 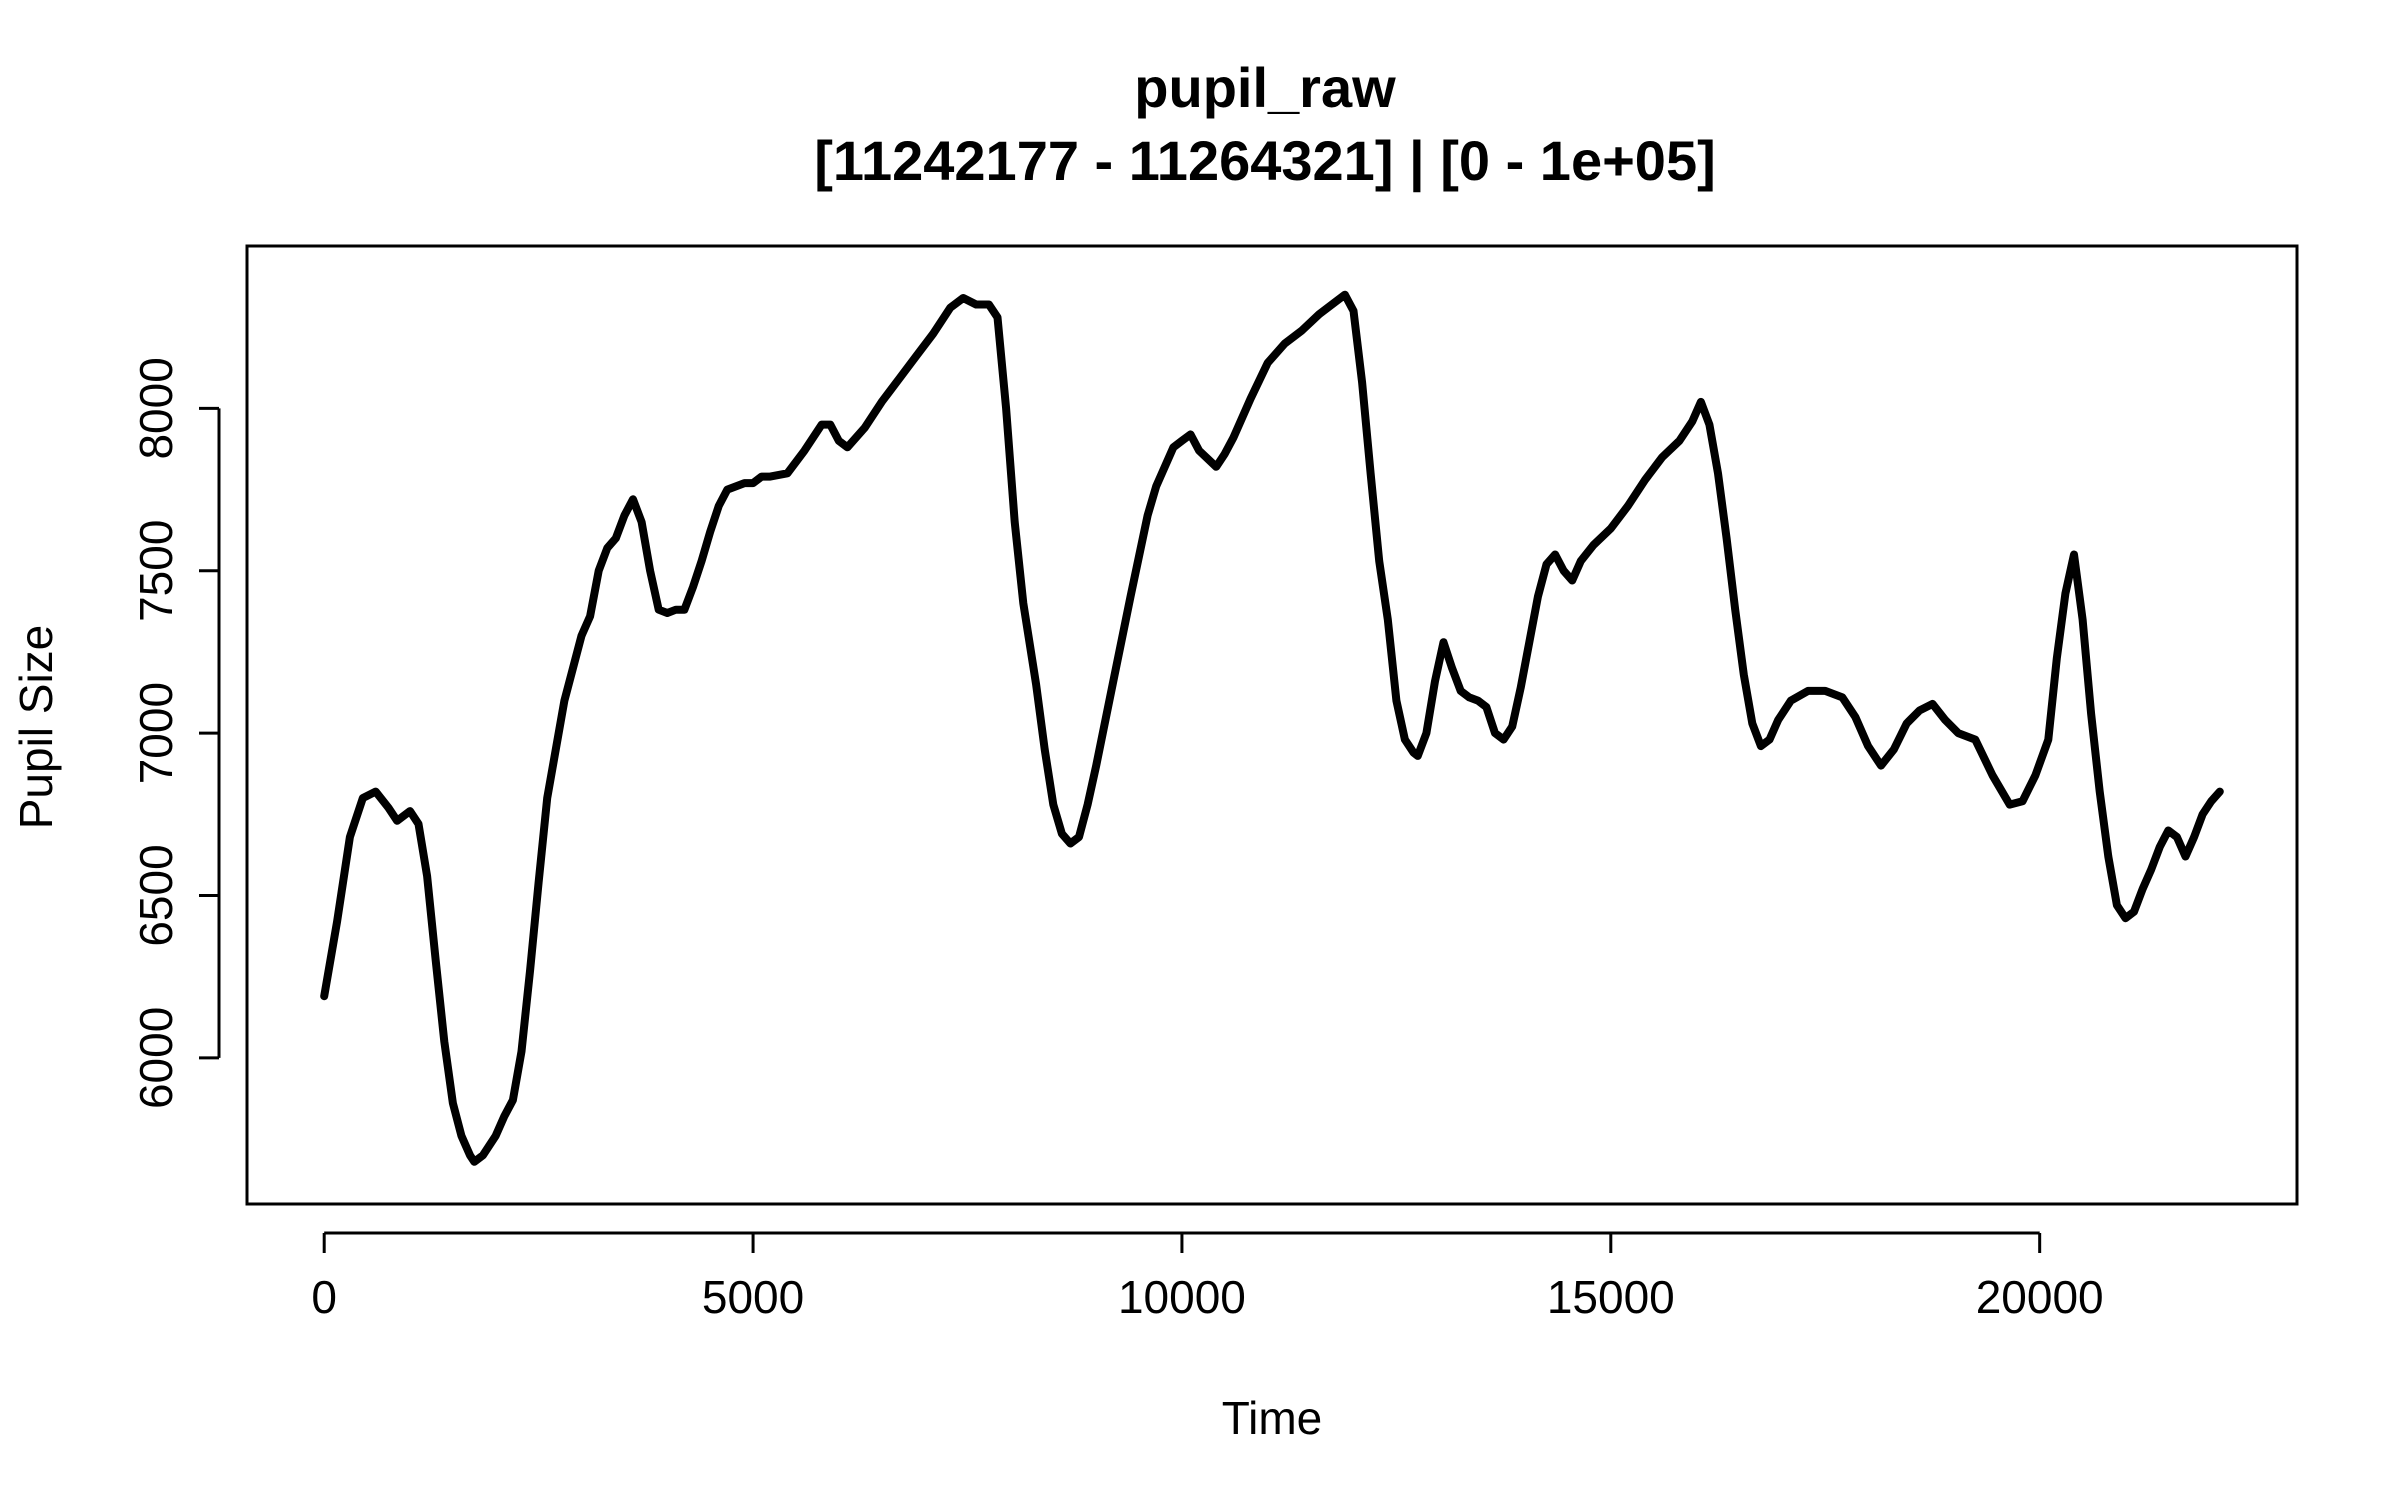 I want to click on x-tick-label: 20000, so click(x=2040, y=1297).